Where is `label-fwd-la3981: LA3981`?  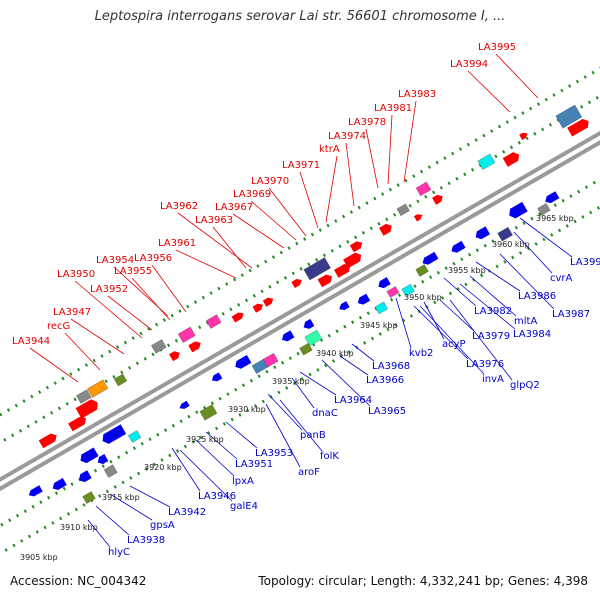
label-fwd-la3981: LA3981 is located at coordinates (393, 108).